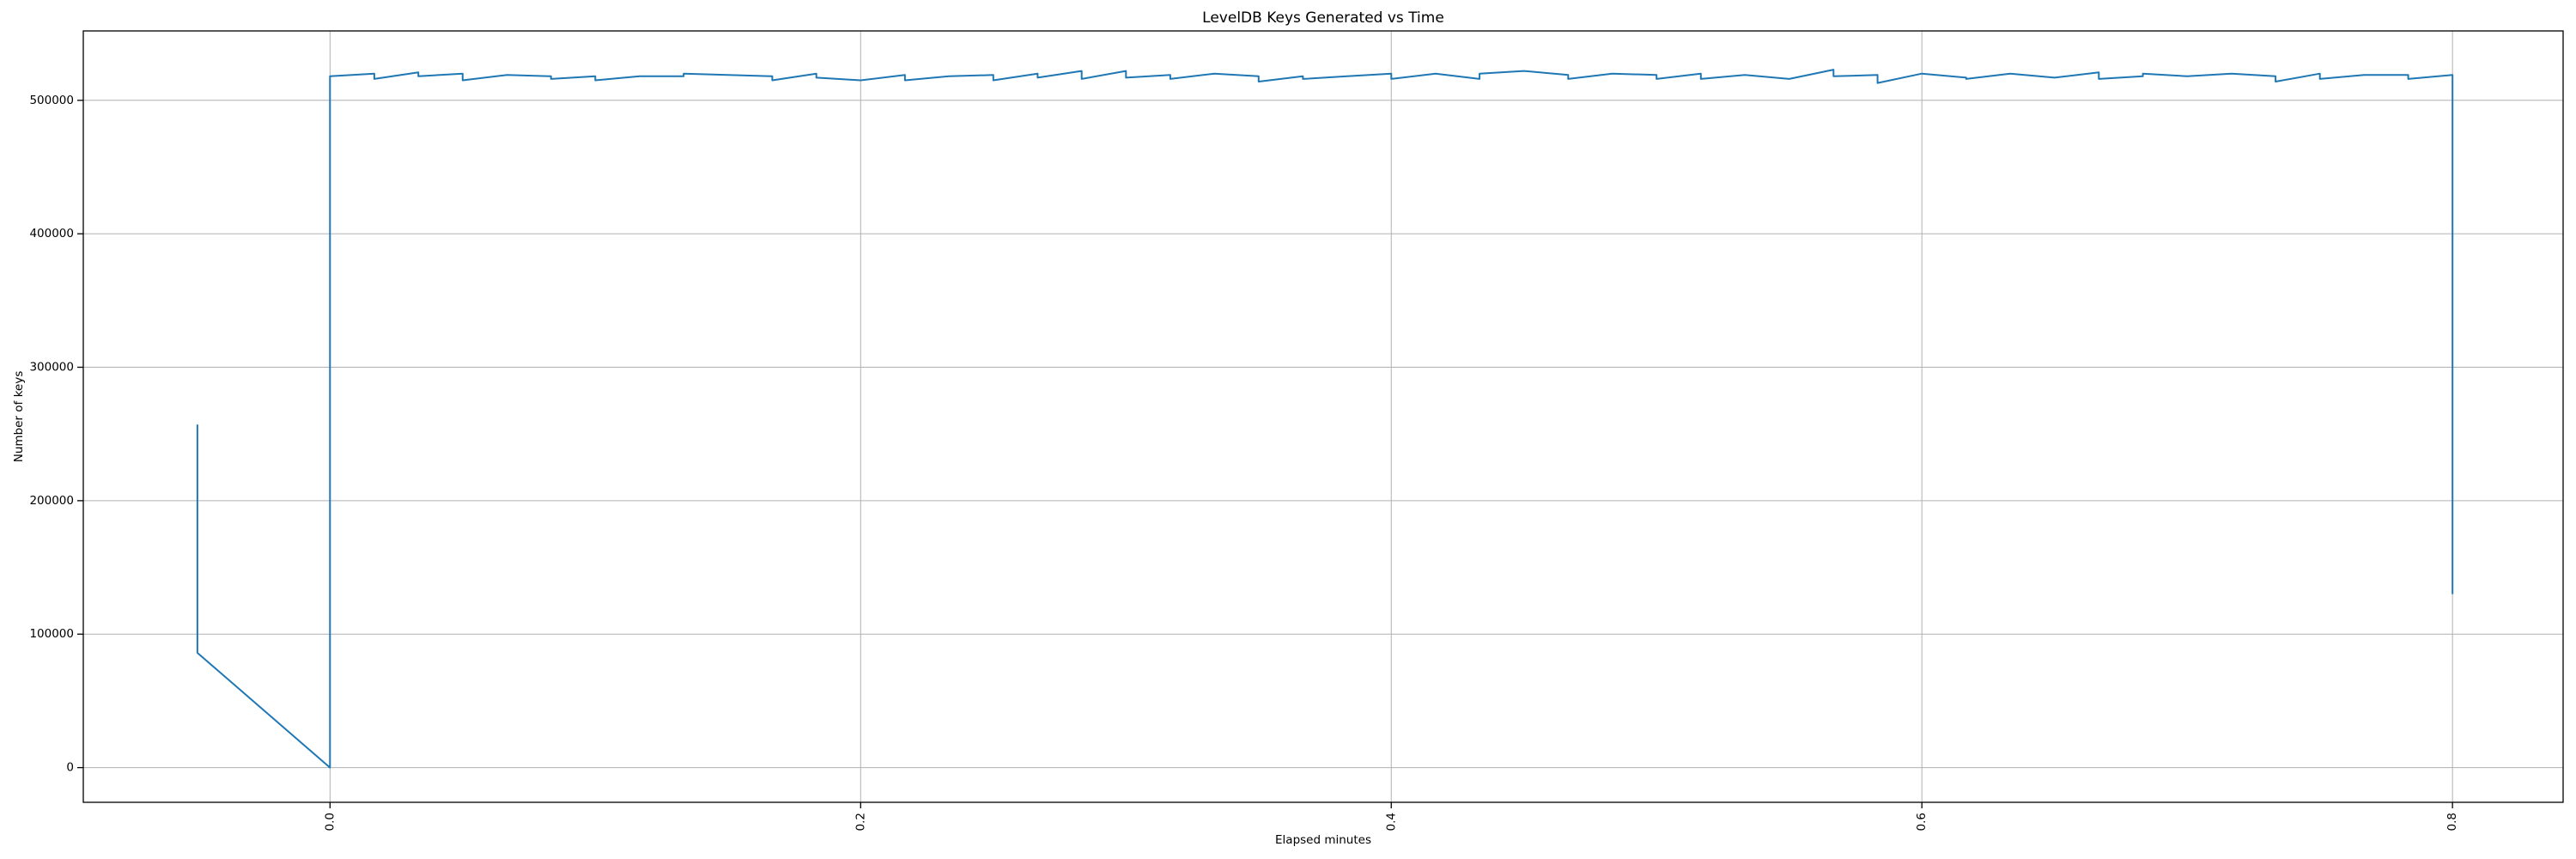 This screenshot has width=2576, height=859. I want to click on x-tick-label: 0.8, so click(2452, 822).